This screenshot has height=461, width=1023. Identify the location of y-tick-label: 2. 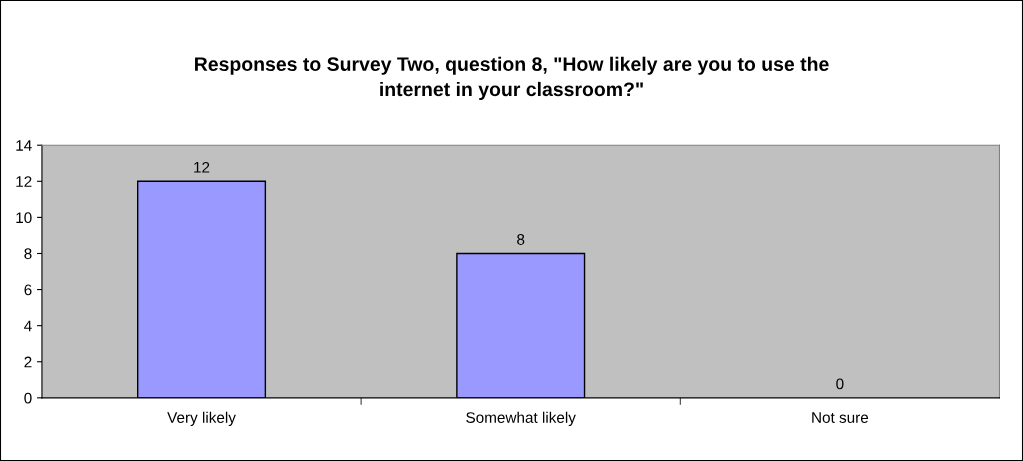
(28, 362).